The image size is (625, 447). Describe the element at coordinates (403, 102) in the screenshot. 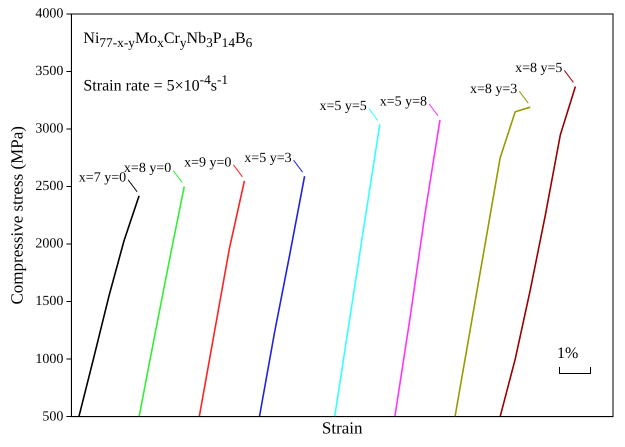

I see `legend-label: x=5 y=8` at that location.